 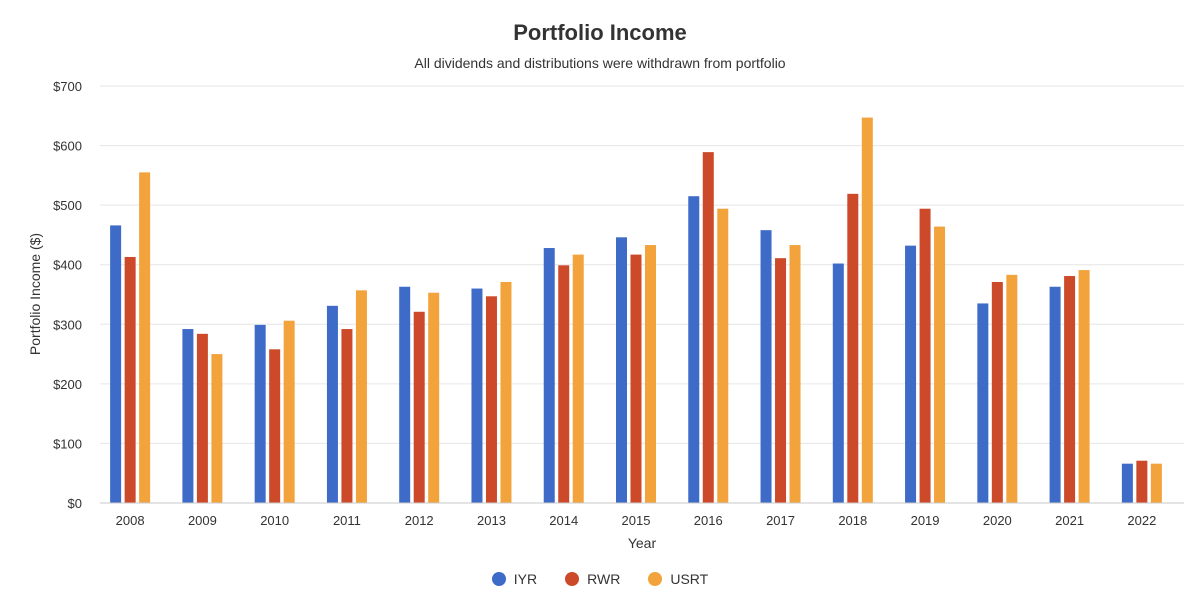 What do you see at coordinates (332, 404) in the screenshot?
I see `bar-iyr-2011` at bounding box center [332, 404].